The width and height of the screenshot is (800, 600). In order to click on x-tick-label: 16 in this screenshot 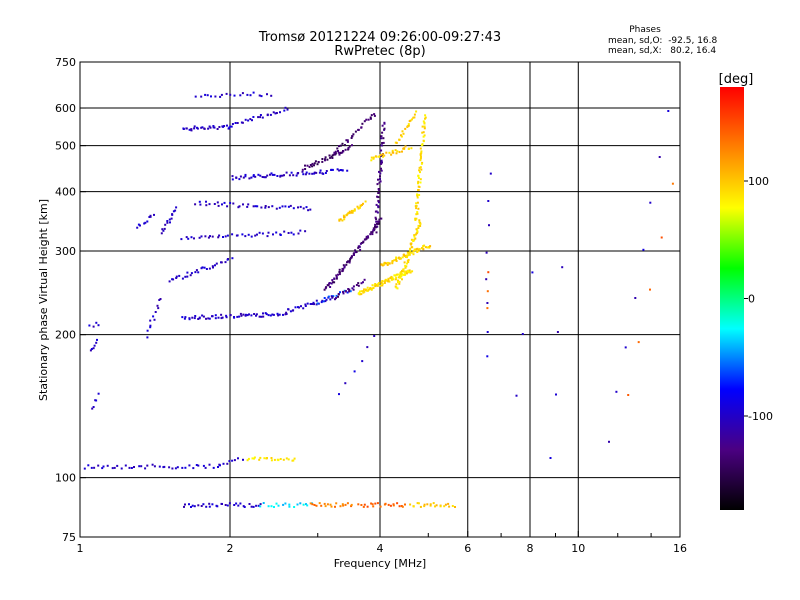, I will do `click(680, 548)`.